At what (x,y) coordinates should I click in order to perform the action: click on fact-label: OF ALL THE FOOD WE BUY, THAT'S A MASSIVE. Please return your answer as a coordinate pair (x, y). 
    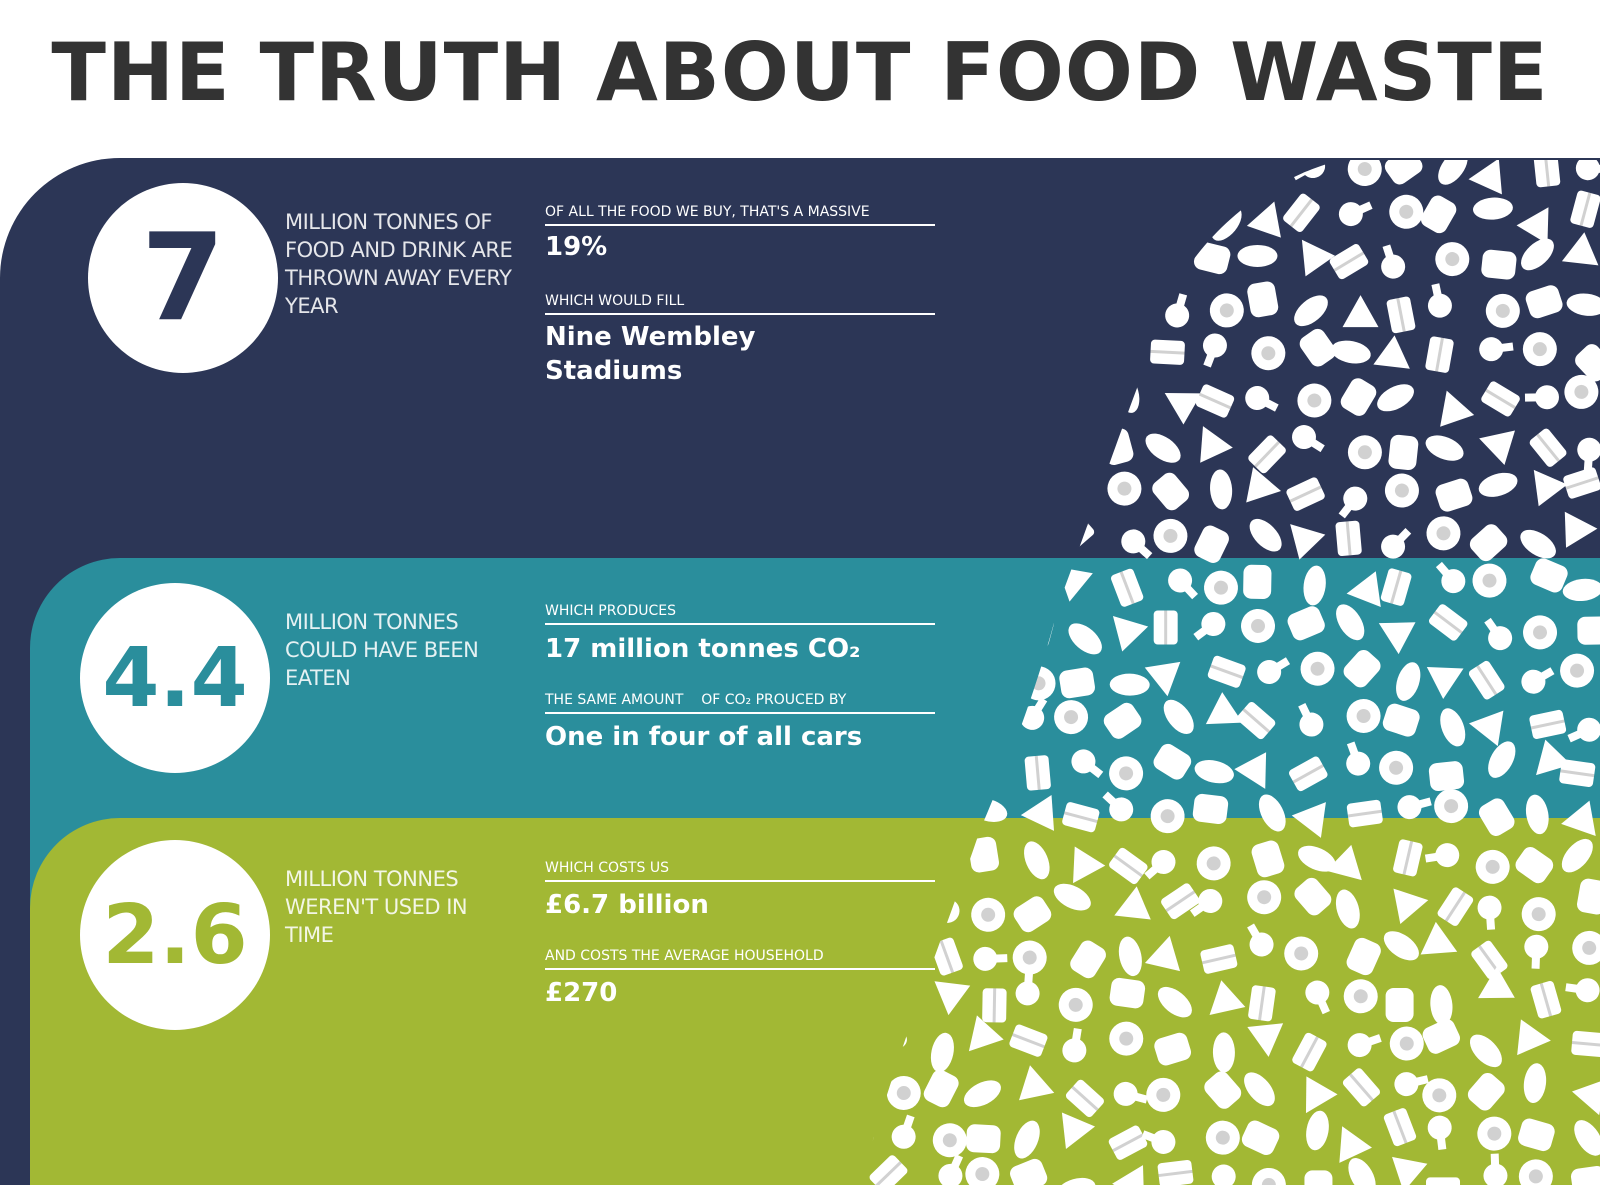
    Looking at the image, I should click on (740, 215).